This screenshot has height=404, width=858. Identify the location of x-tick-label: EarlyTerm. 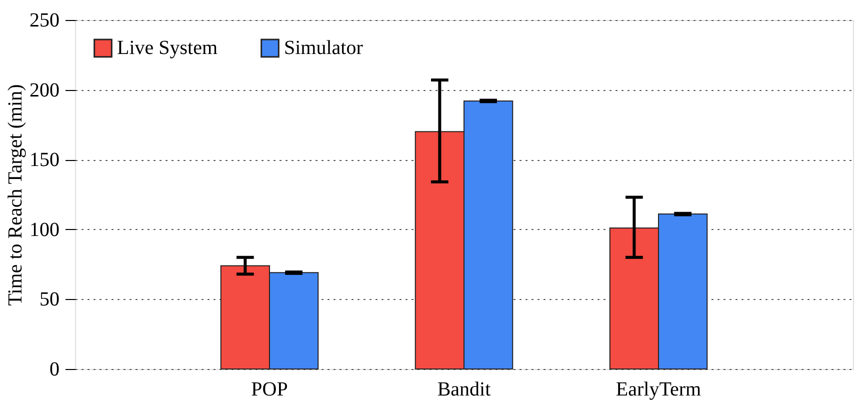
(659, 389).